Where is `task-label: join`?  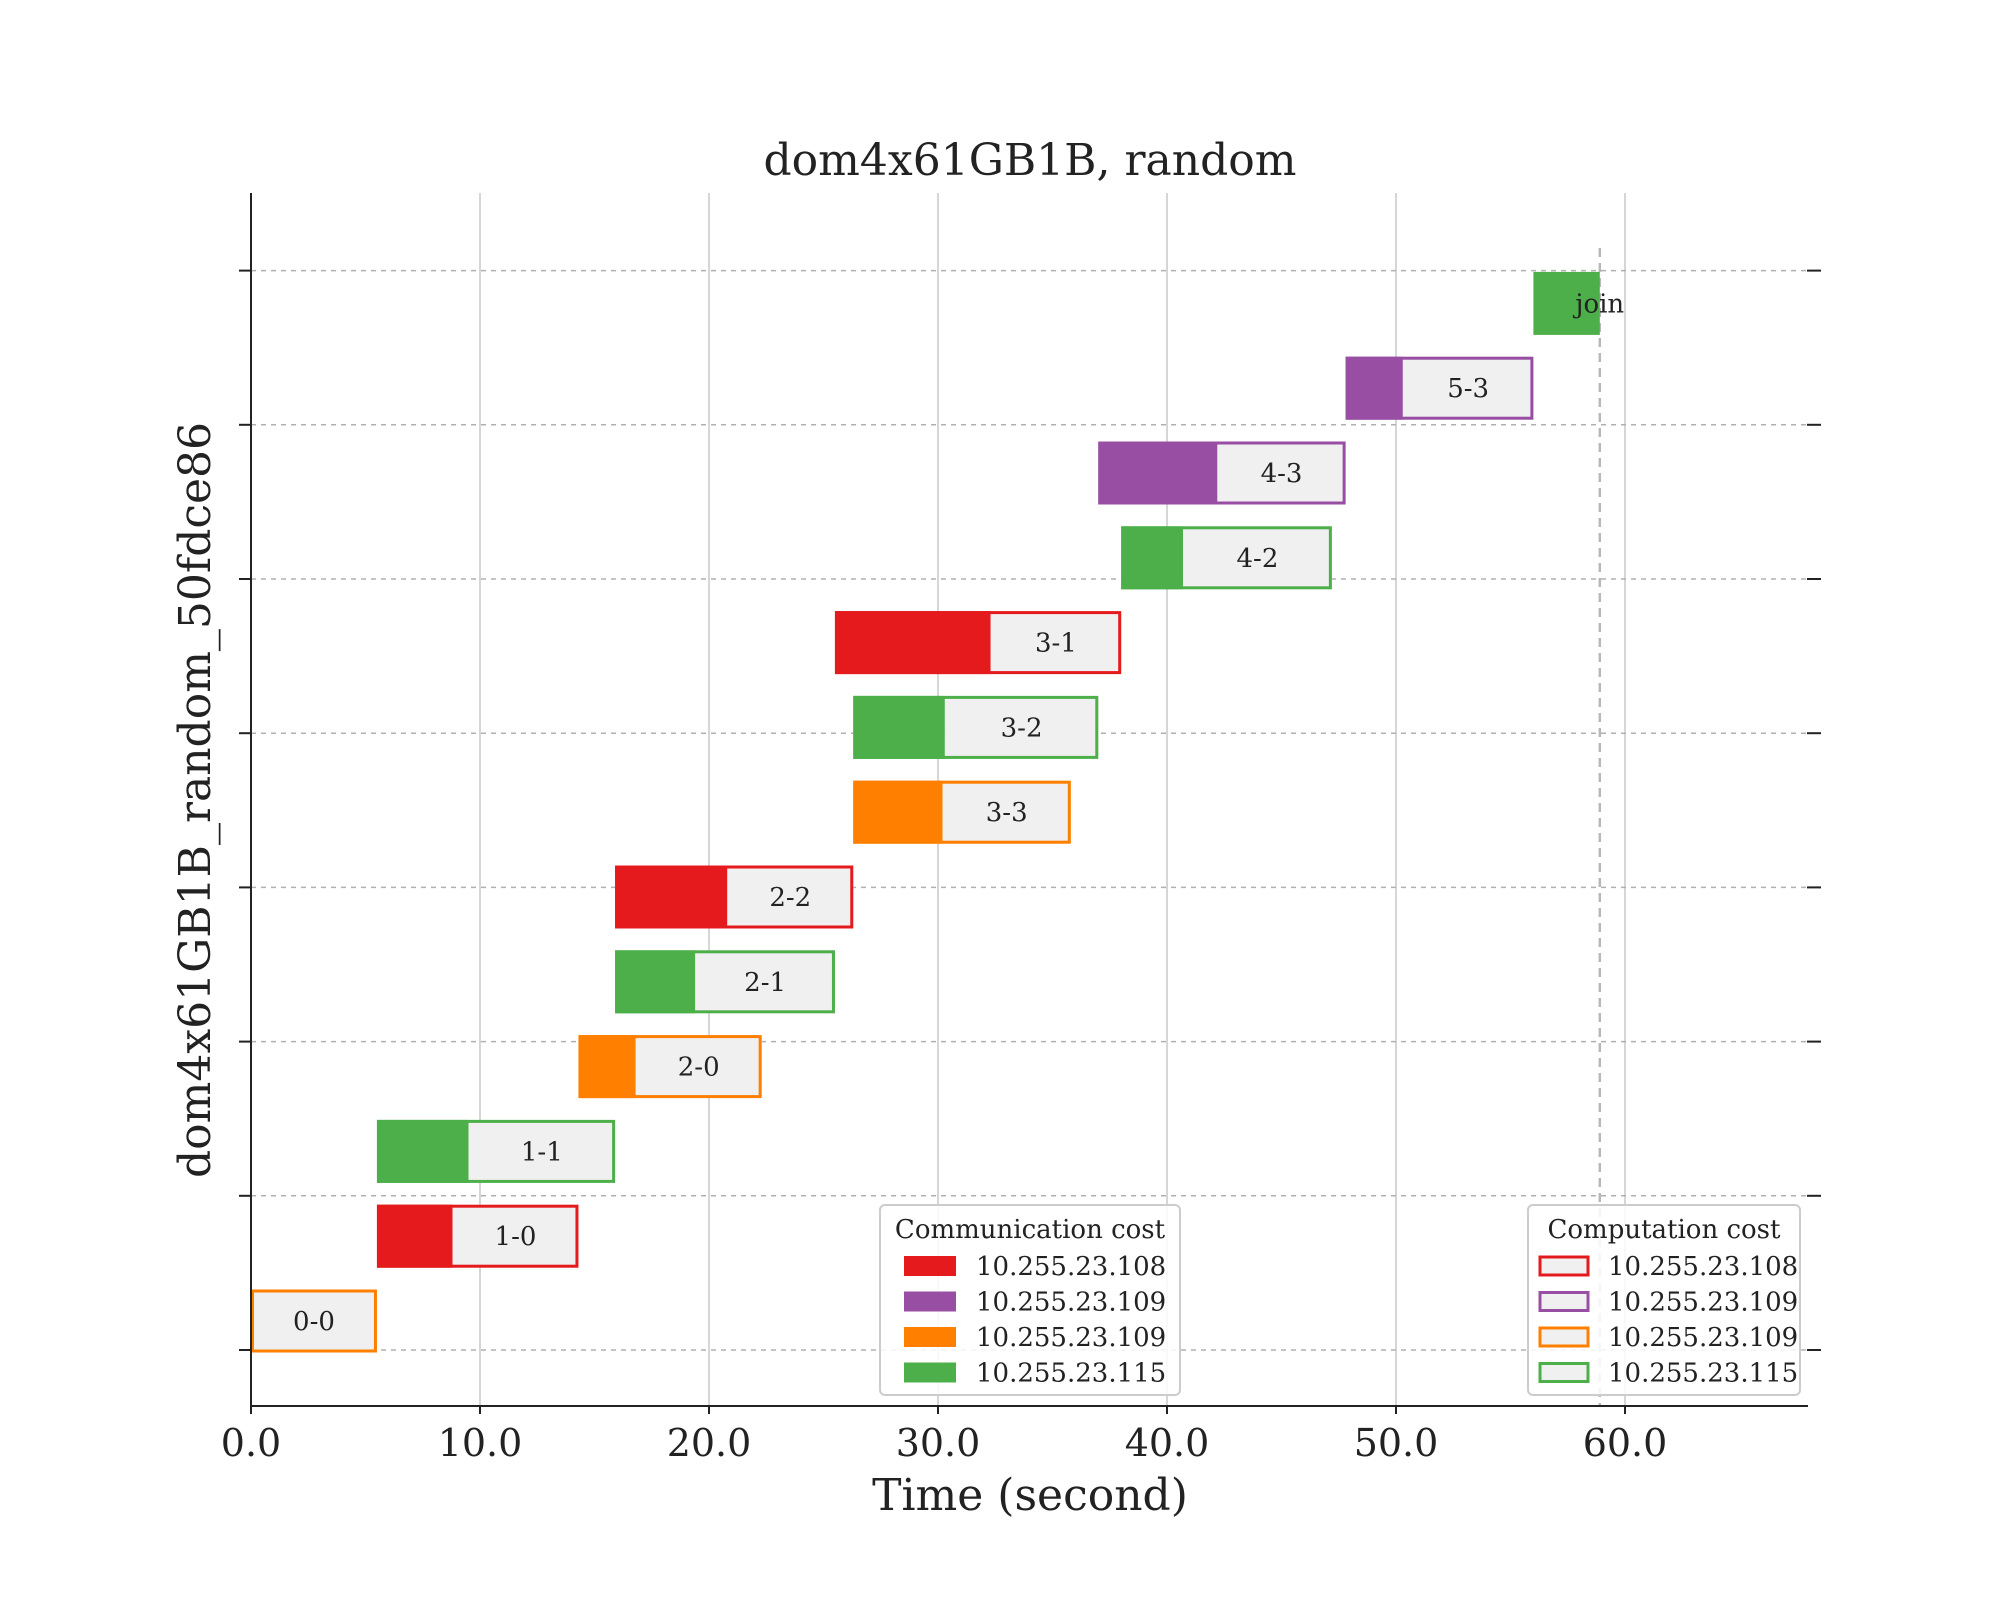 task-label: join is located at coordinates (1598, 304).